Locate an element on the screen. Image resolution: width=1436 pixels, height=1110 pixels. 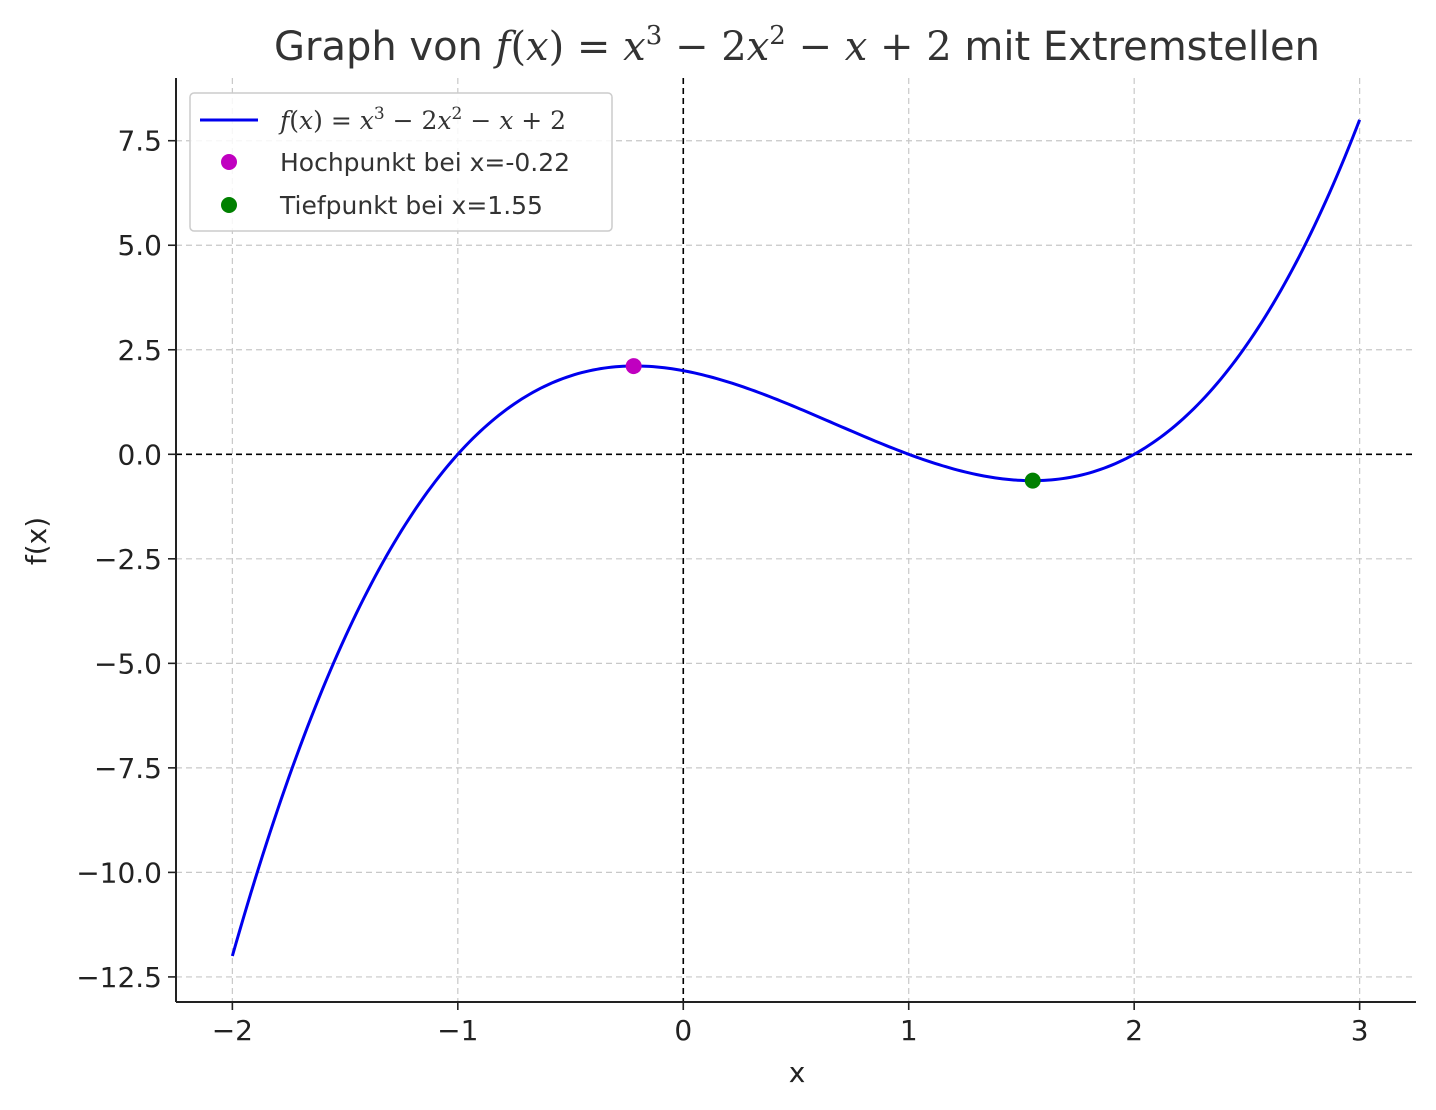
legend-box is located at coordinates (401, 162).